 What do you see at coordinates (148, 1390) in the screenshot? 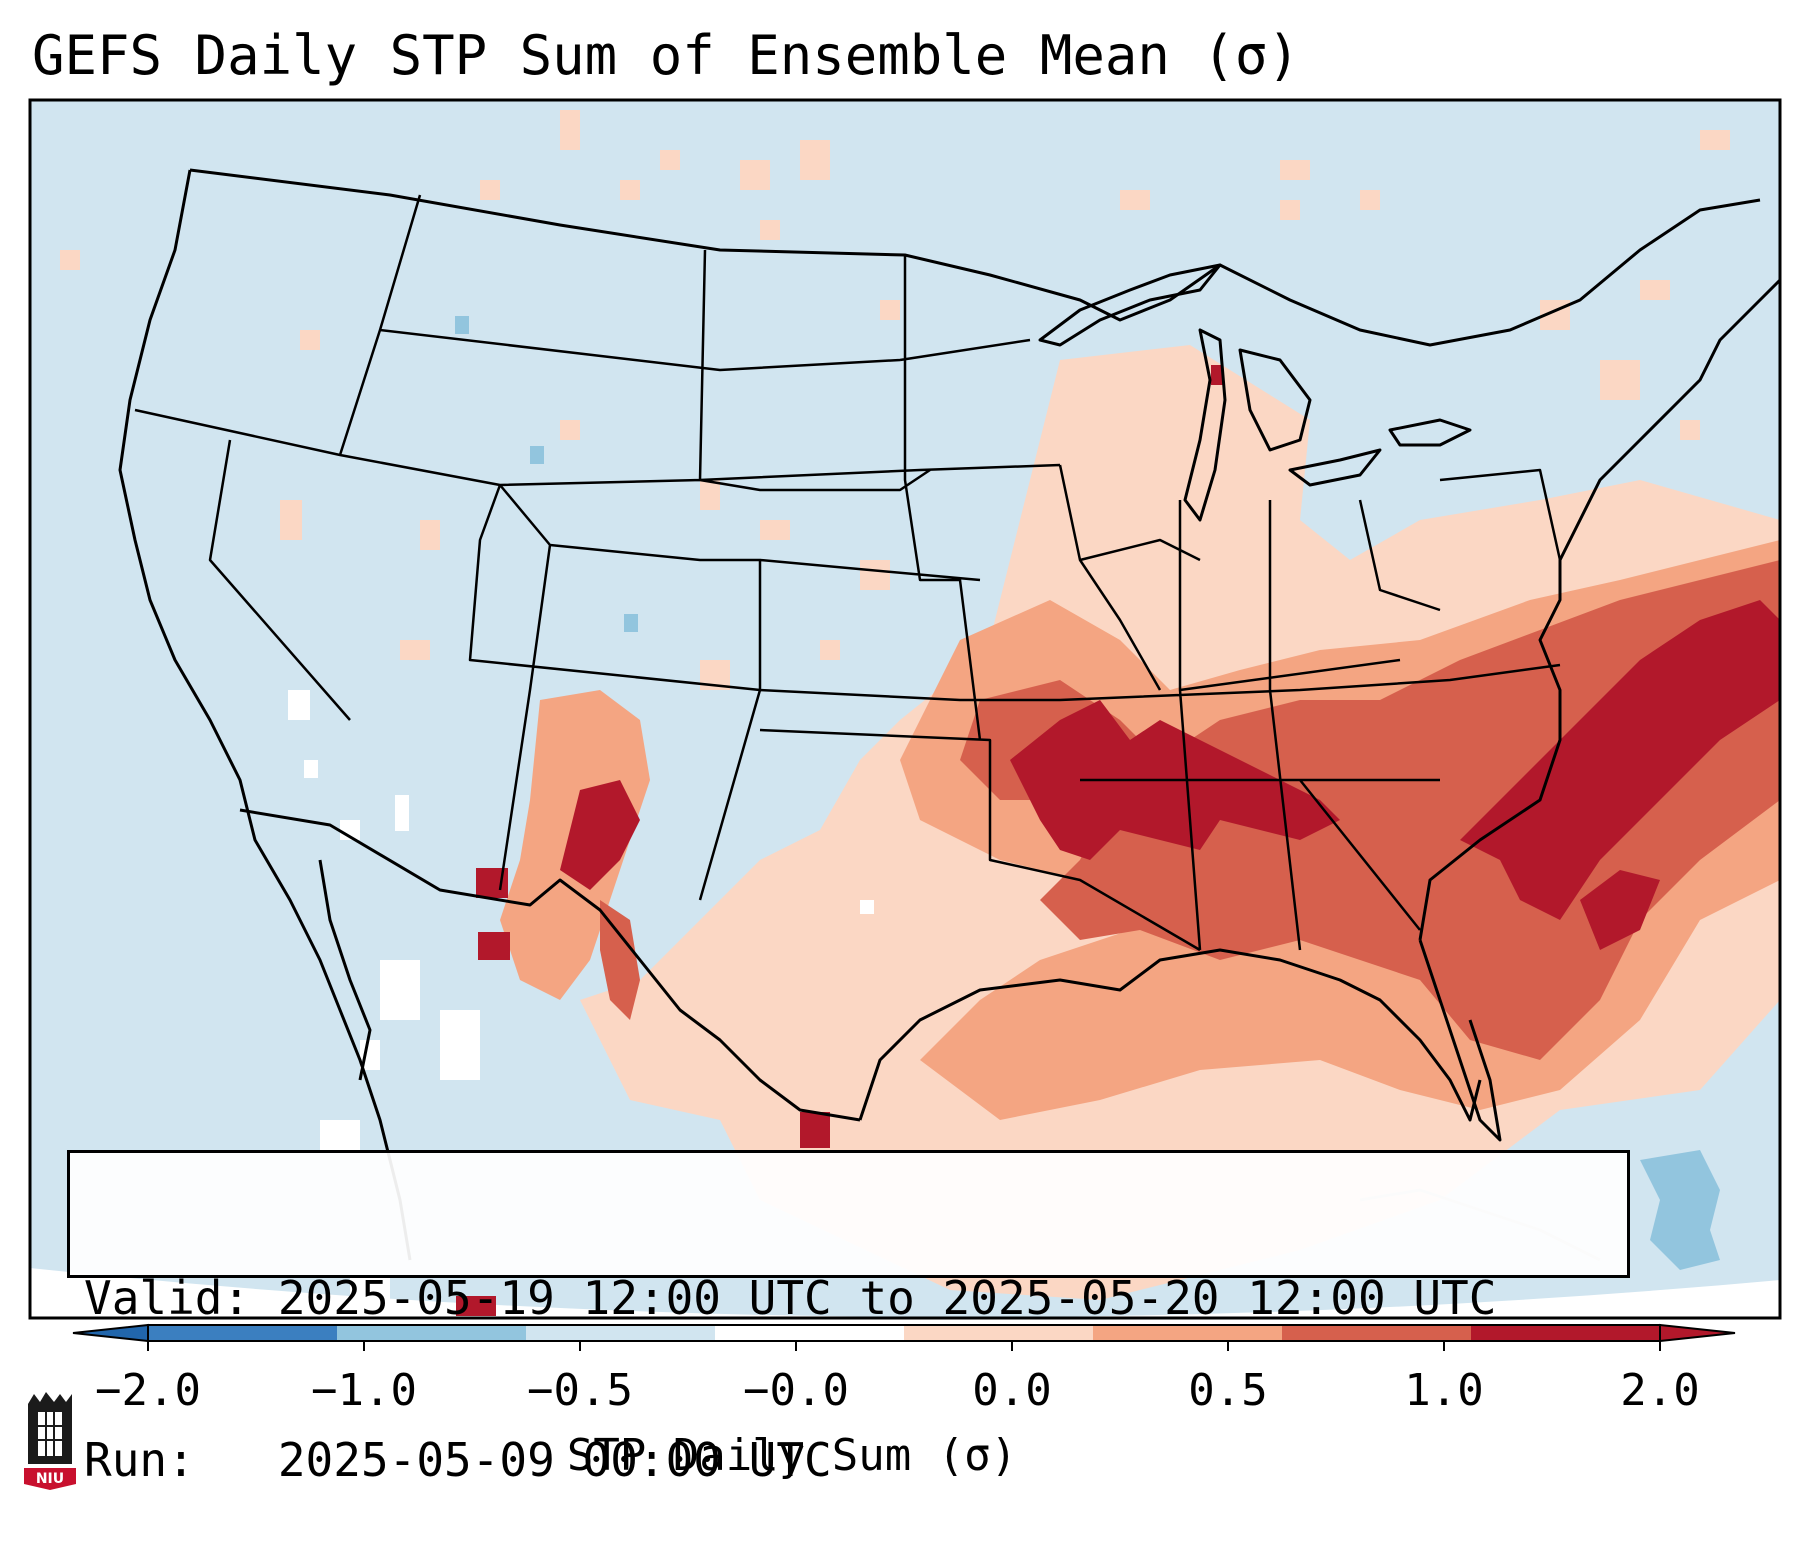
I see `colorbar-tick-label: −2.0` at bounding box center [148, 1390].